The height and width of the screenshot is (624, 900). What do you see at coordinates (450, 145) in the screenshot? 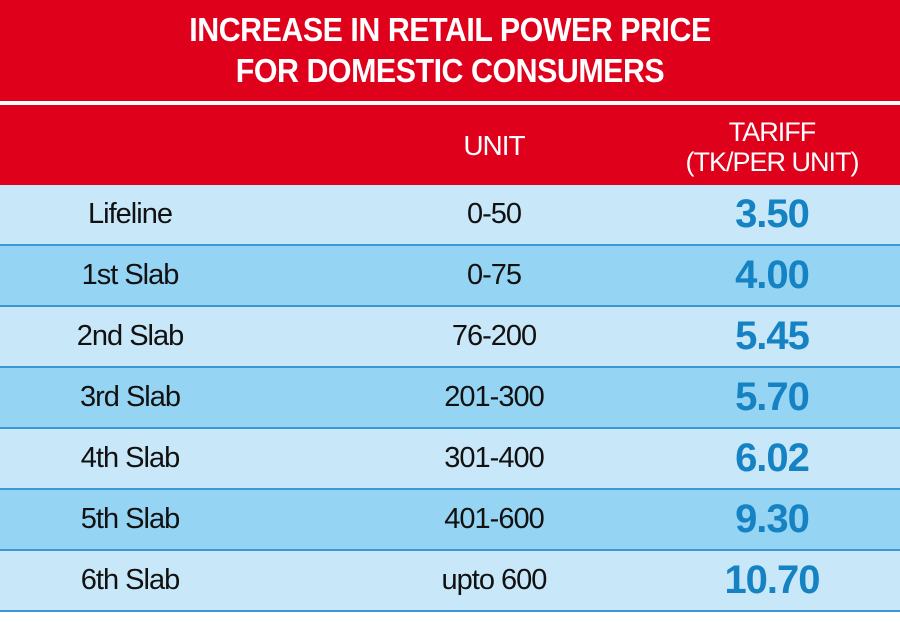
I see `table-header: UNIT TARIFF (TK/PER UNIT)` at bounding box center [450, 145].